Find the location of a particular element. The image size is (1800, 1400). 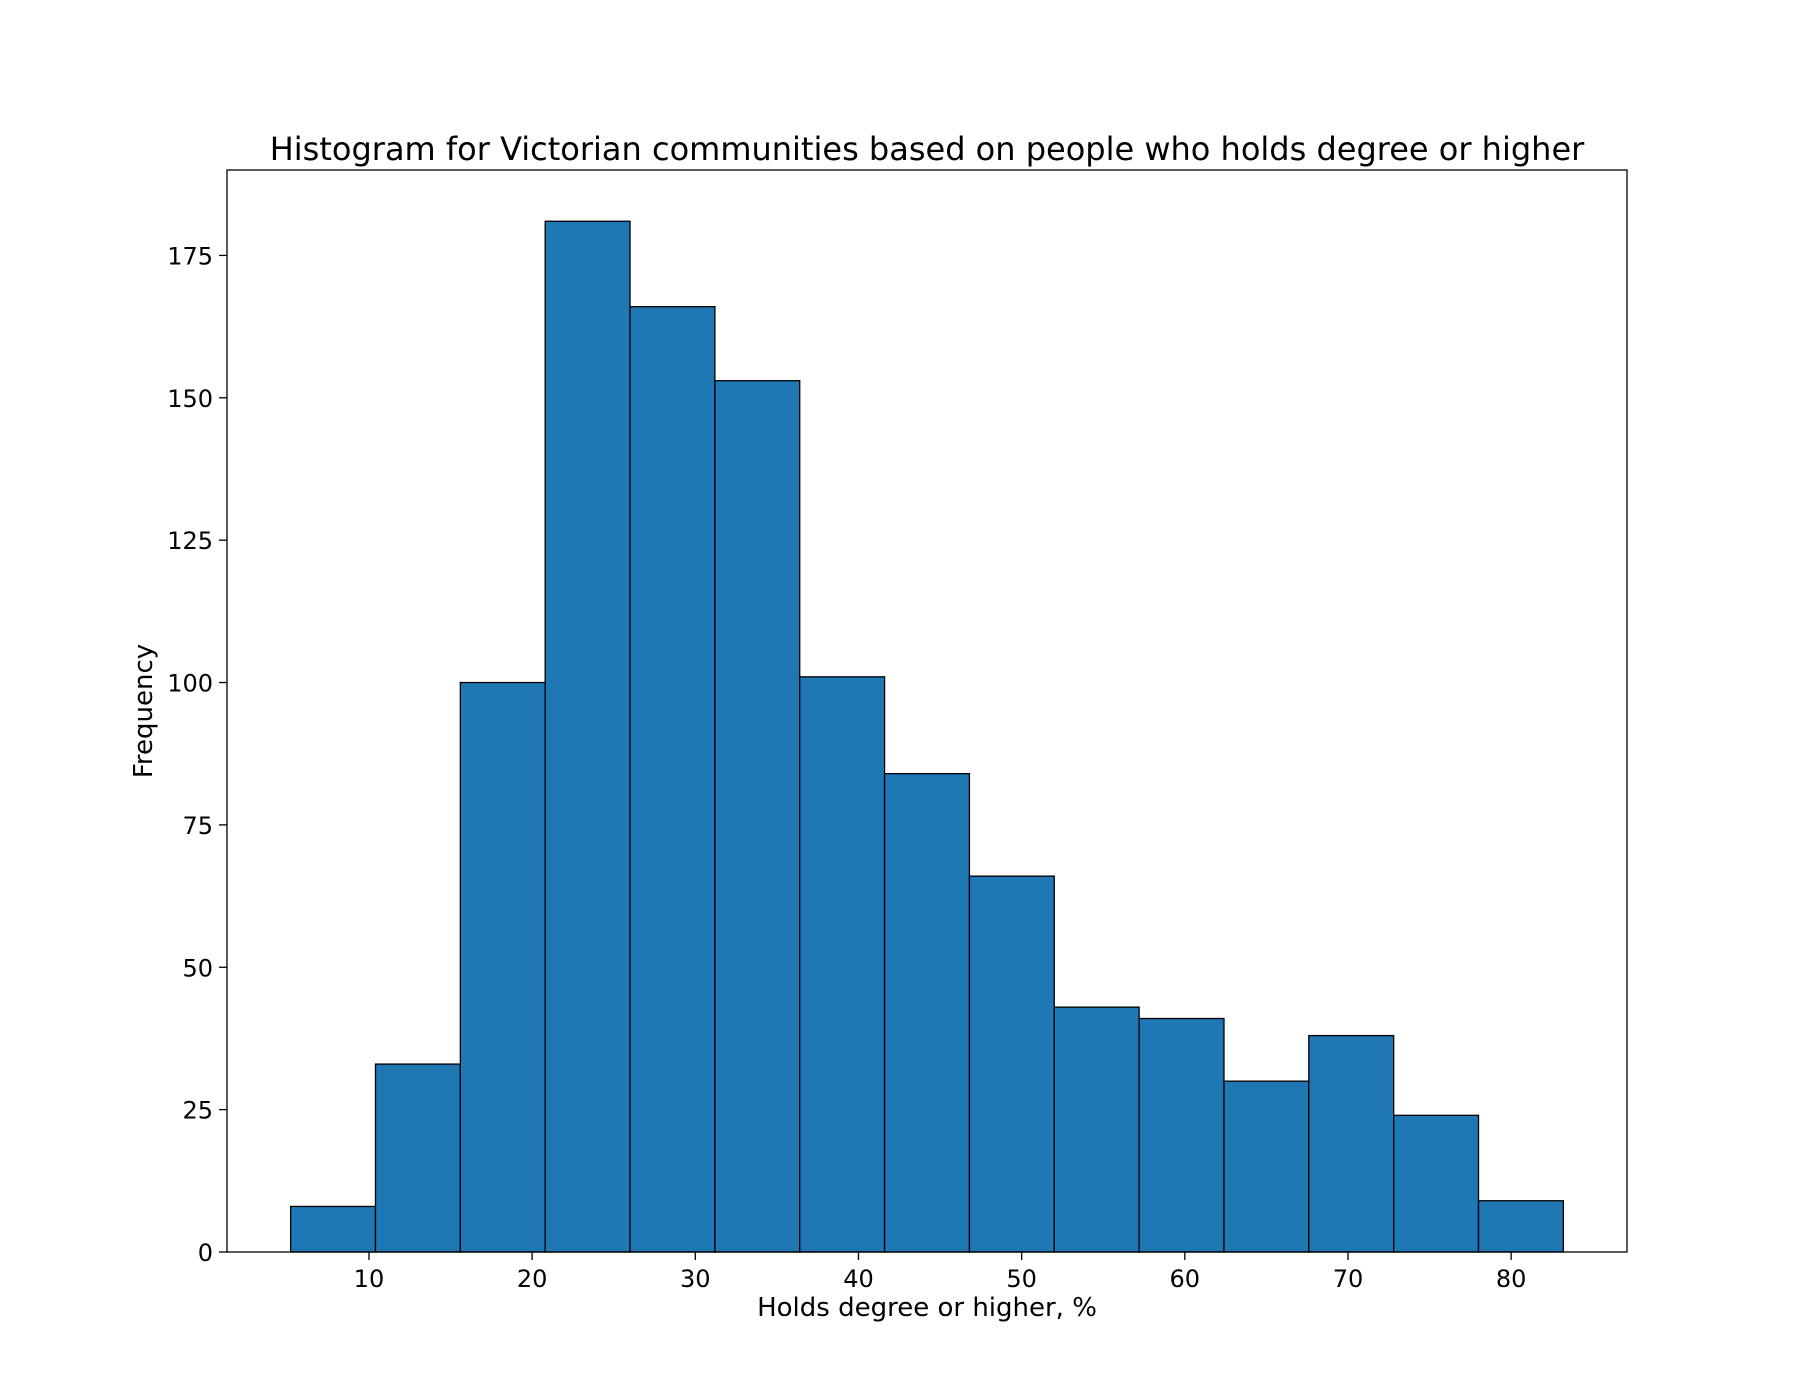

y-tick-label: 100 is located at coordinates (190, 684).